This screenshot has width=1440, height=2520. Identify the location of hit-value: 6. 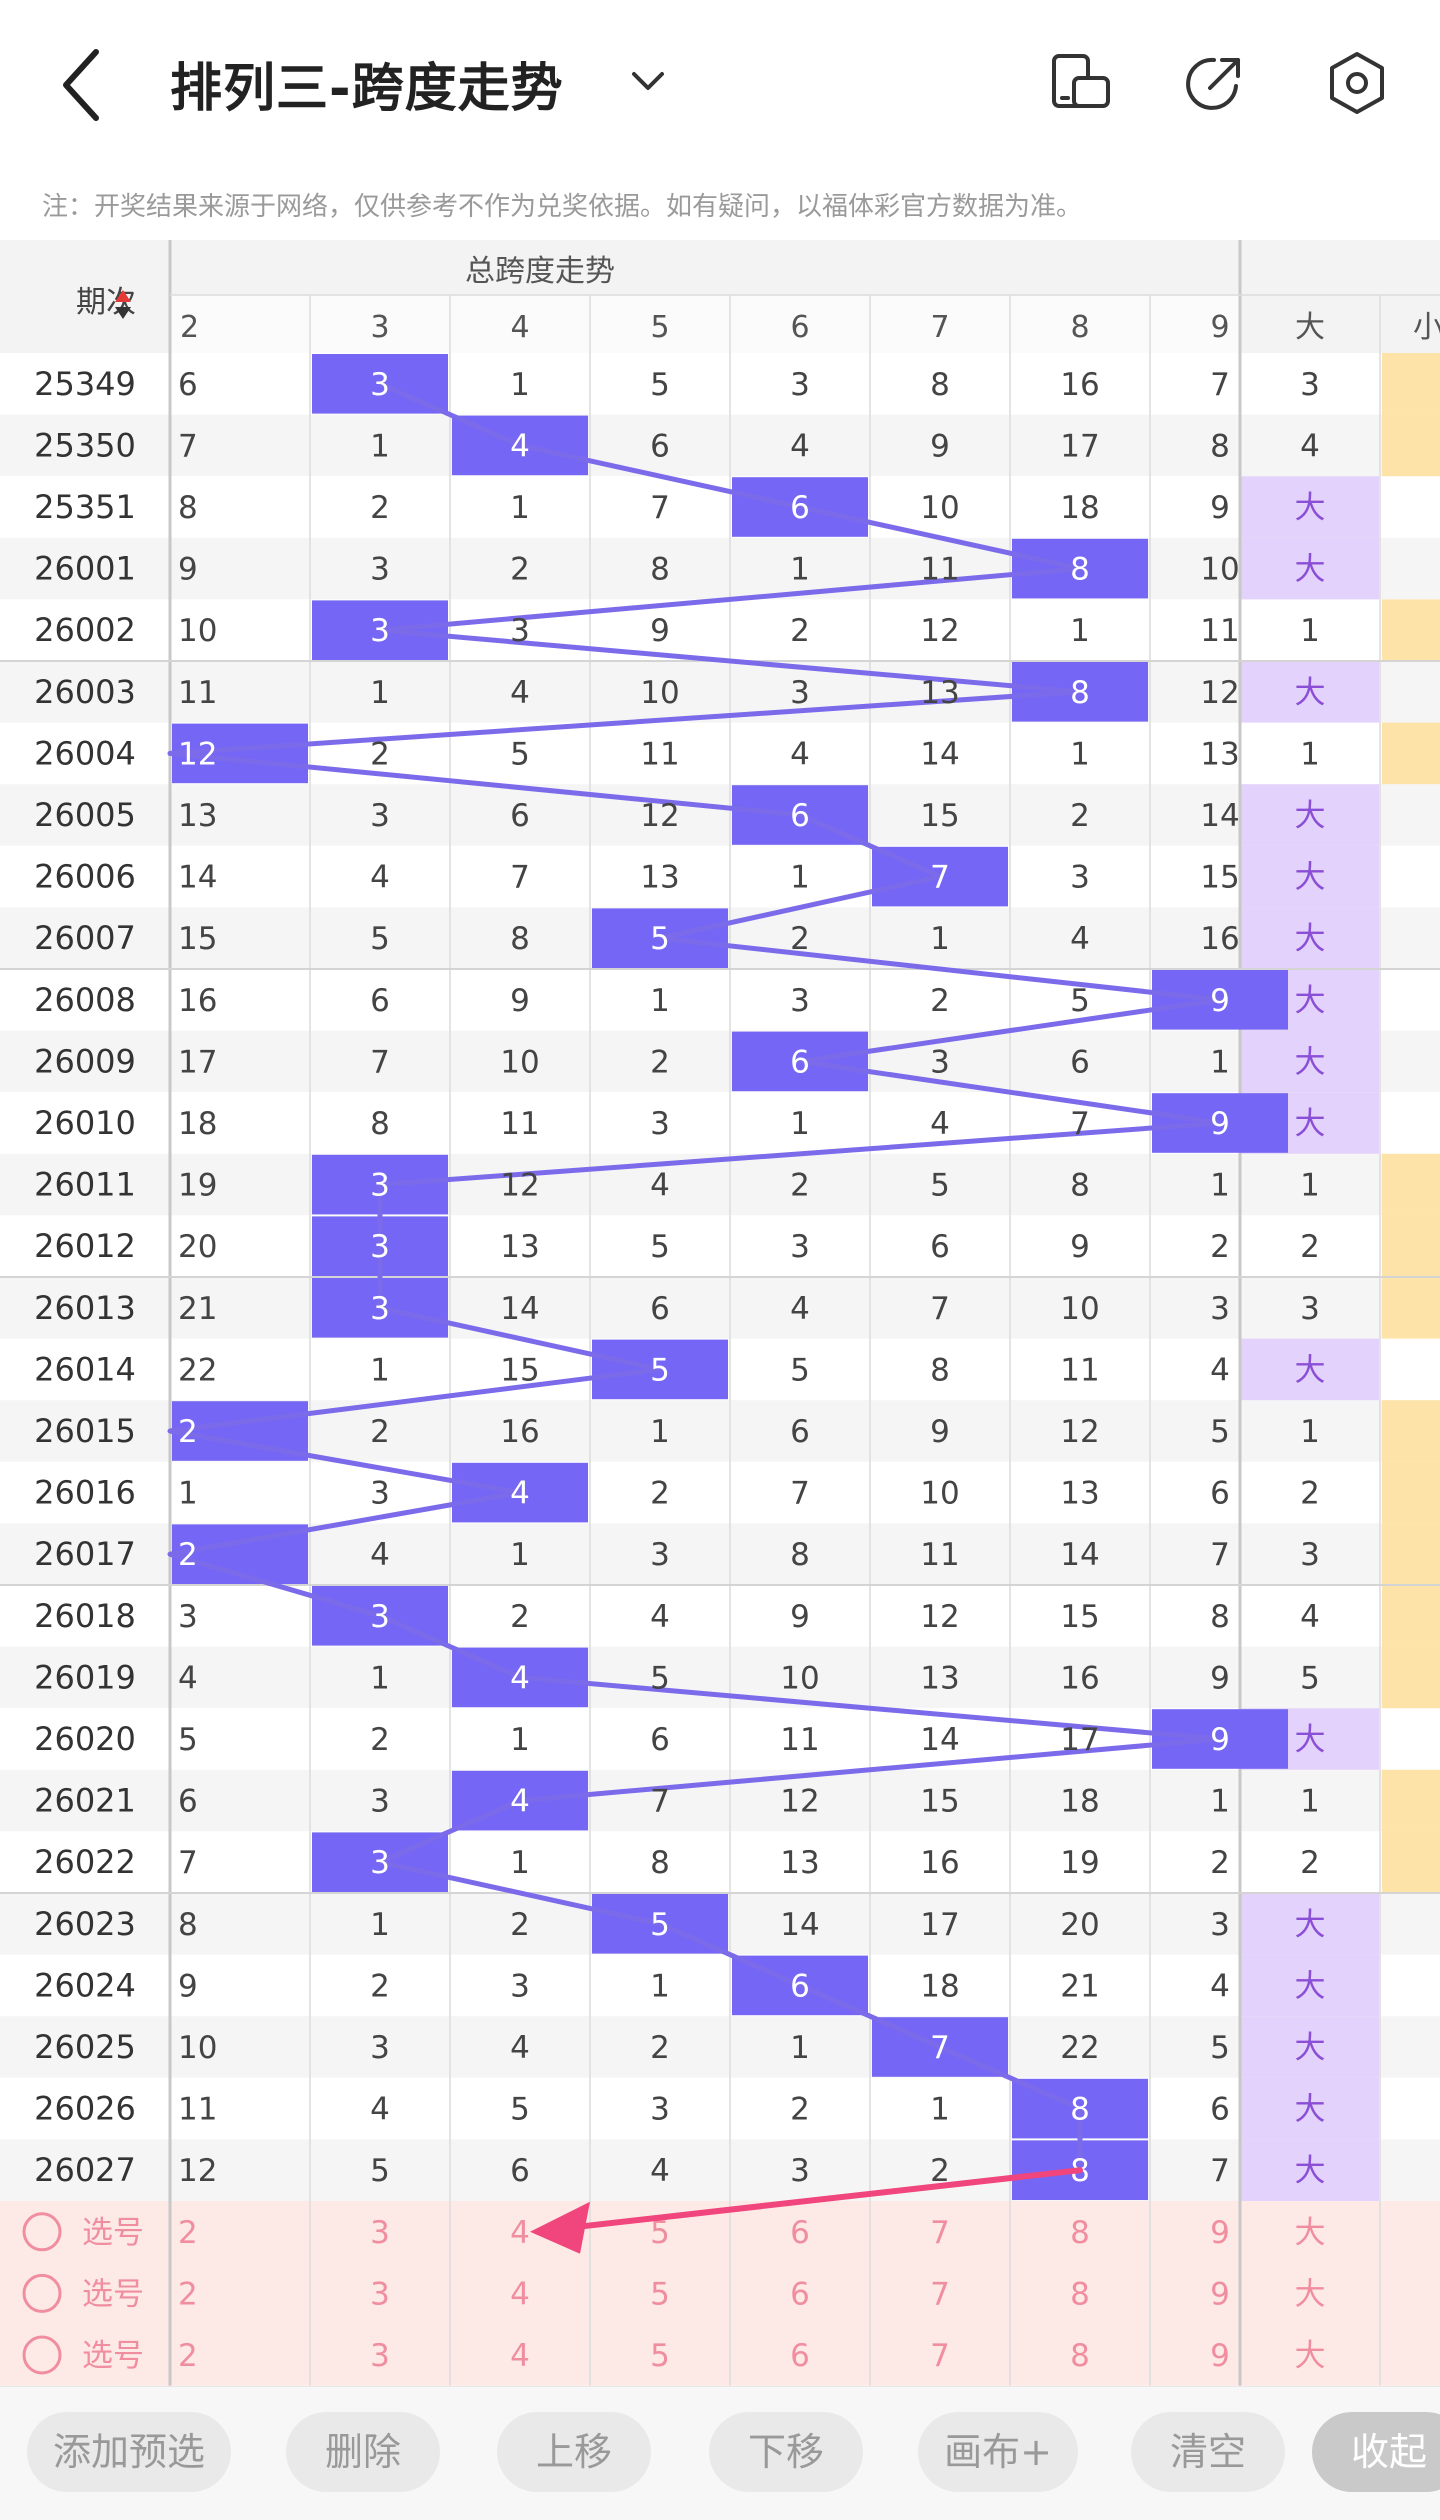
(800, 508).